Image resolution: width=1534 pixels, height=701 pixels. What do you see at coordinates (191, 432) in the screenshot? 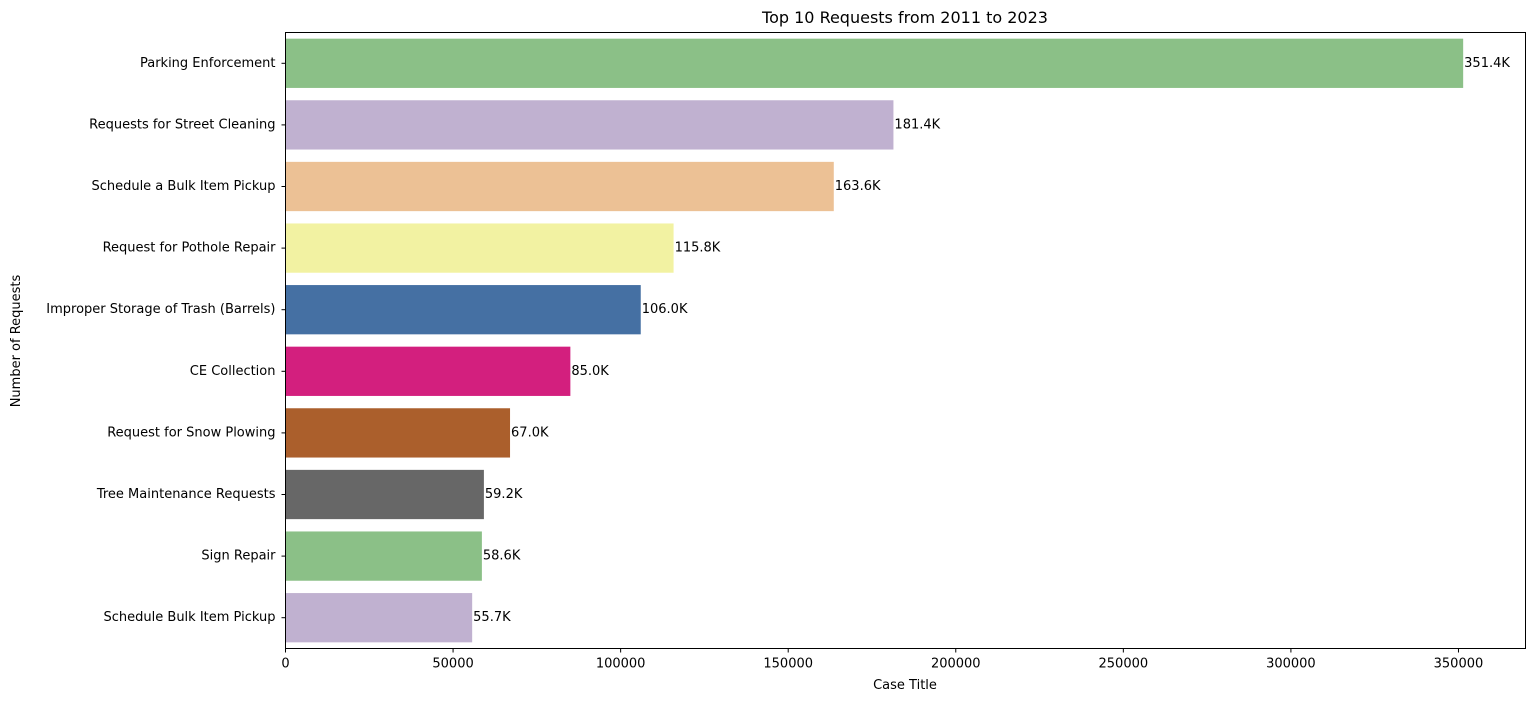
I see `y-tick-label: Request for Snow Plowing` at bounding box center [191, 432].